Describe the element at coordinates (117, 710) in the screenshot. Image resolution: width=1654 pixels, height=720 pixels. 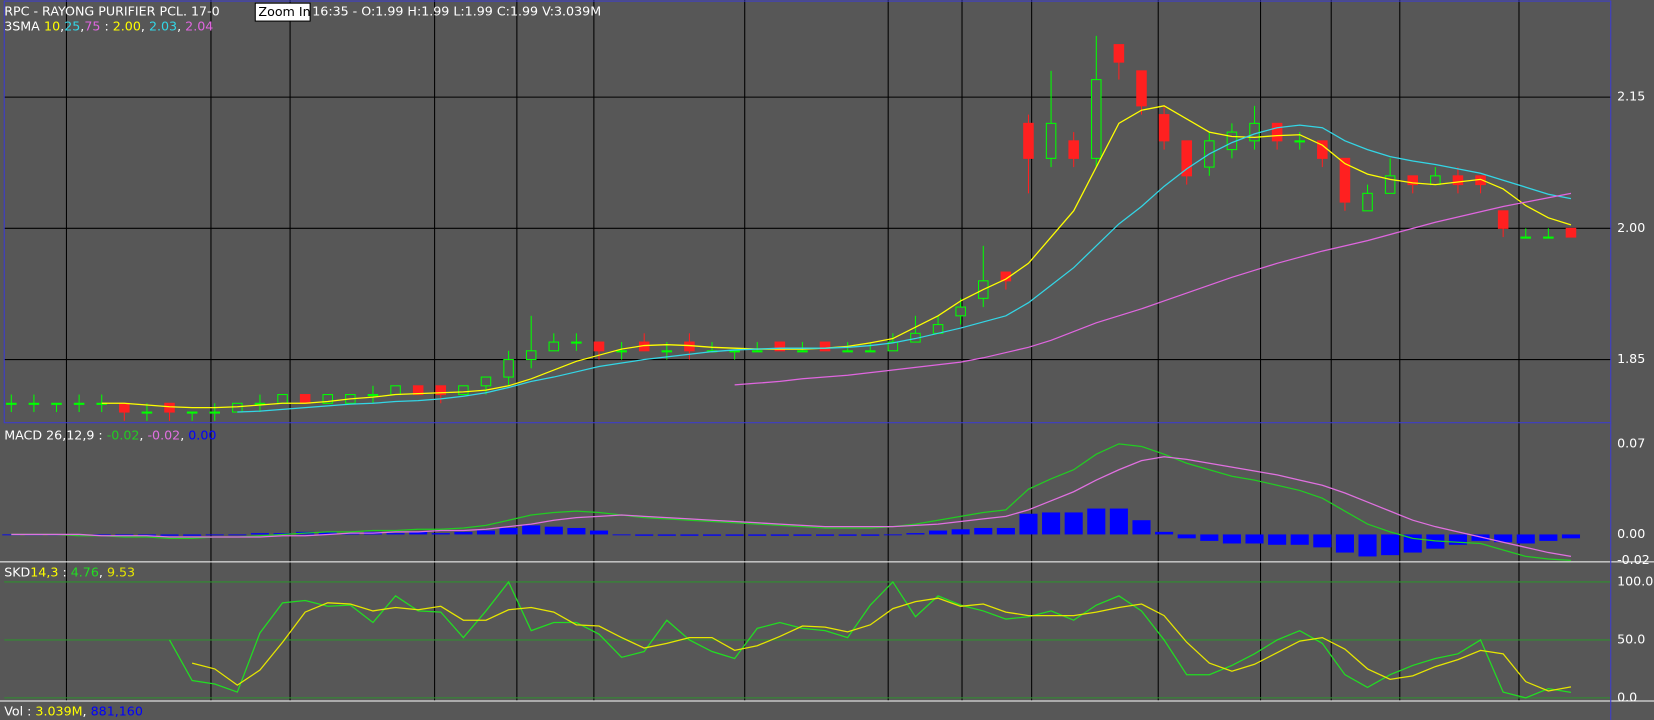
I see `legend-label: 881,160` at that location.